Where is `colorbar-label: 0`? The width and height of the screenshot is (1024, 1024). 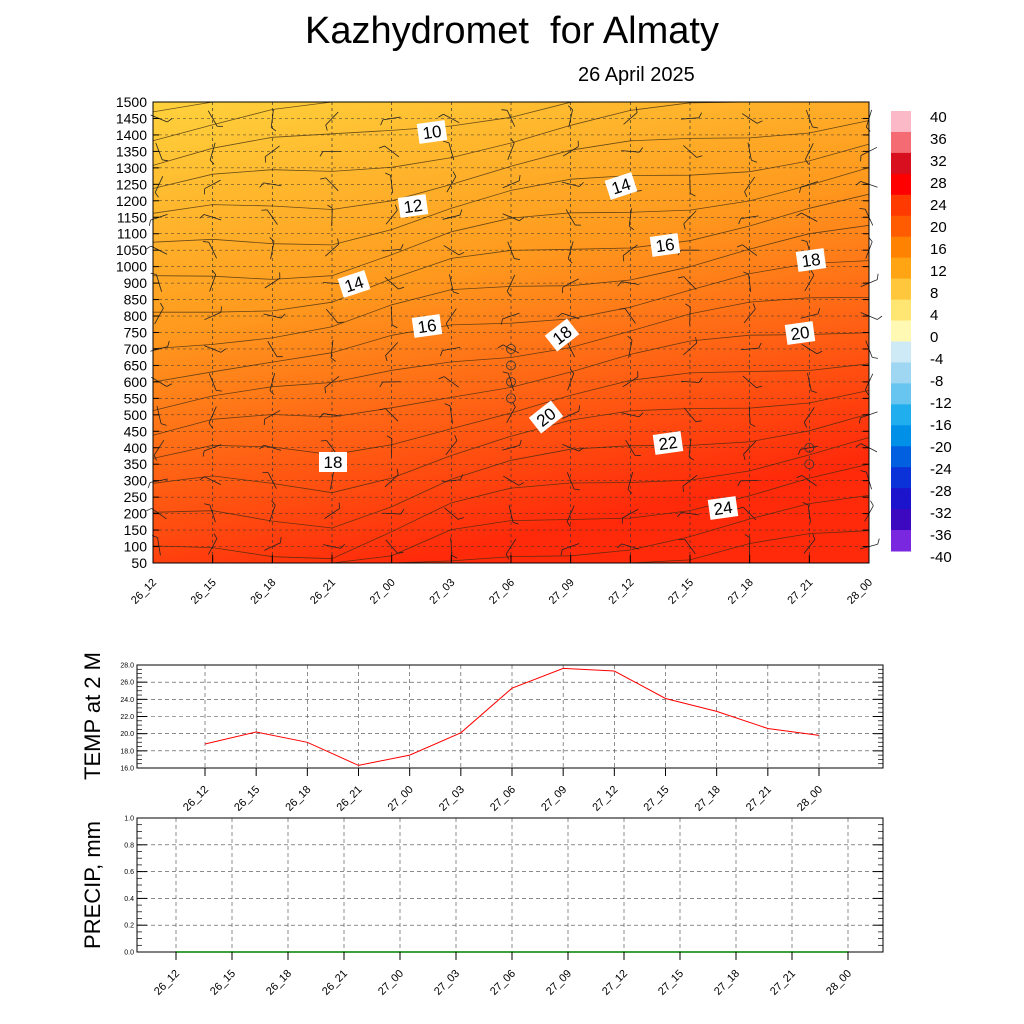 colorbar-label: 0 is located at coordinates (934, 337).